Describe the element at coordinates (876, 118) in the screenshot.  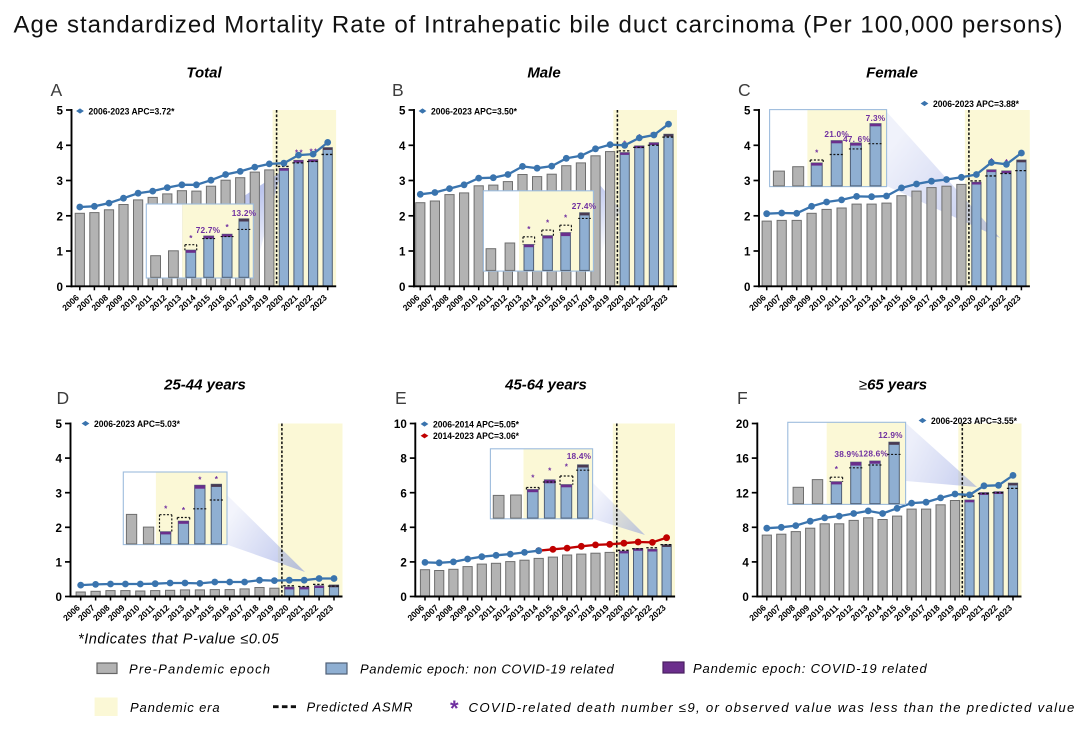
I see `svg-text: 7.3%` at that location.